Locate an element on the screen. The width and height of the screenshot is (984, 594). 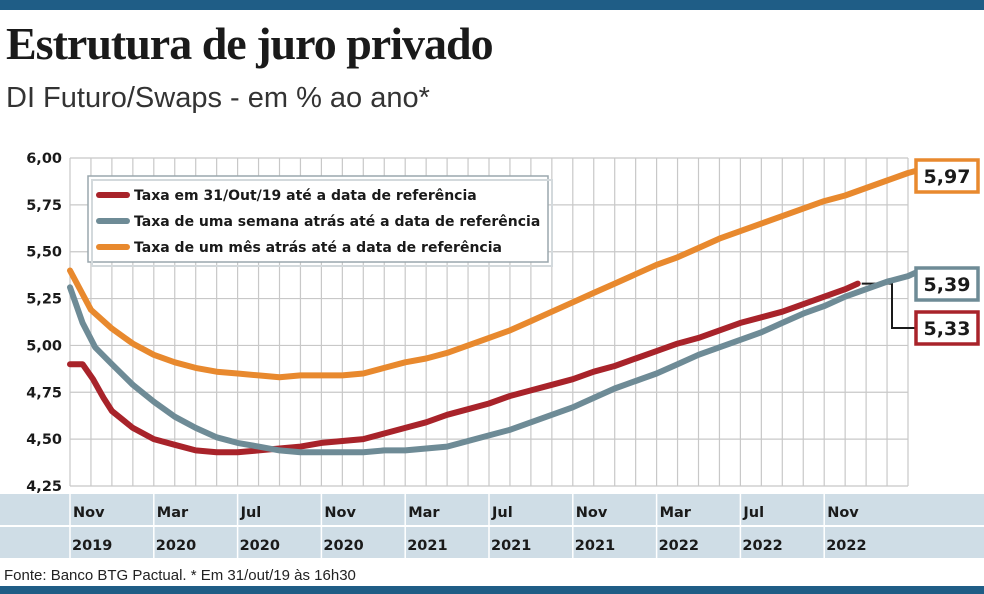
y-tick-label: 6,00 is located at coordinates (44, 159).